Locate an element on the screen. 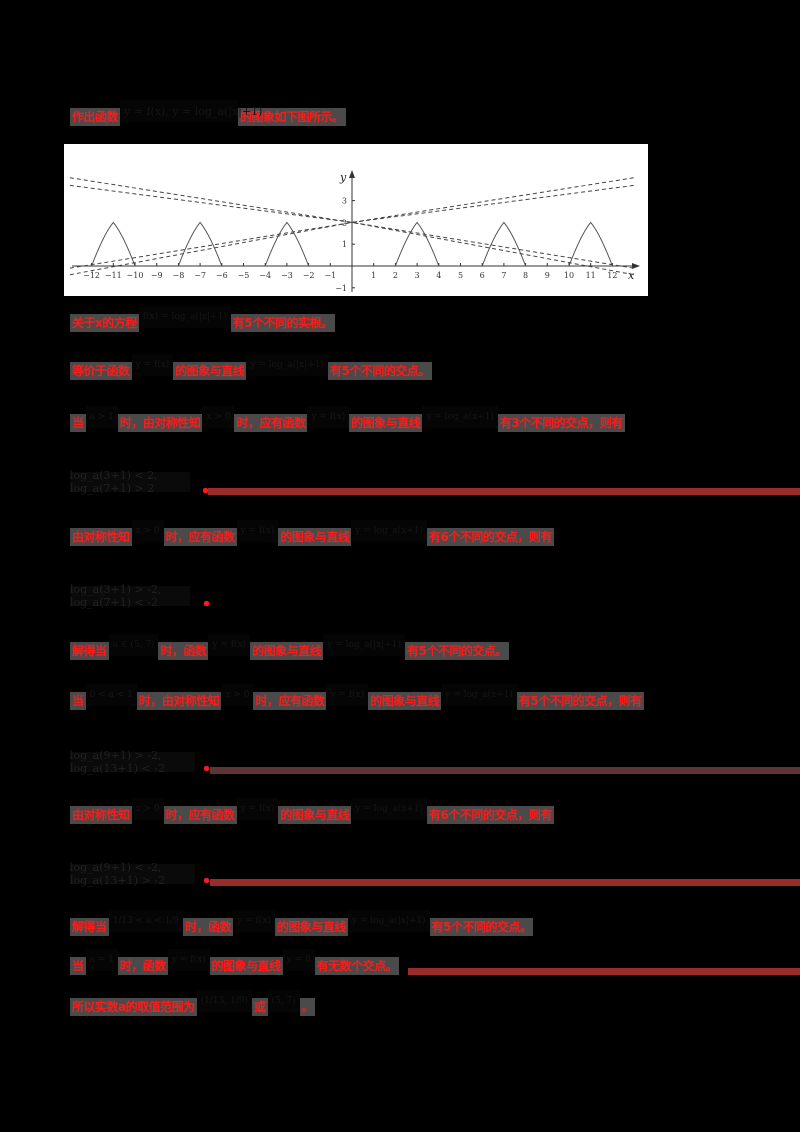 This screenshot has height=1132, width=800. x-tick-label: 5 is located at coordinates (460, 275).